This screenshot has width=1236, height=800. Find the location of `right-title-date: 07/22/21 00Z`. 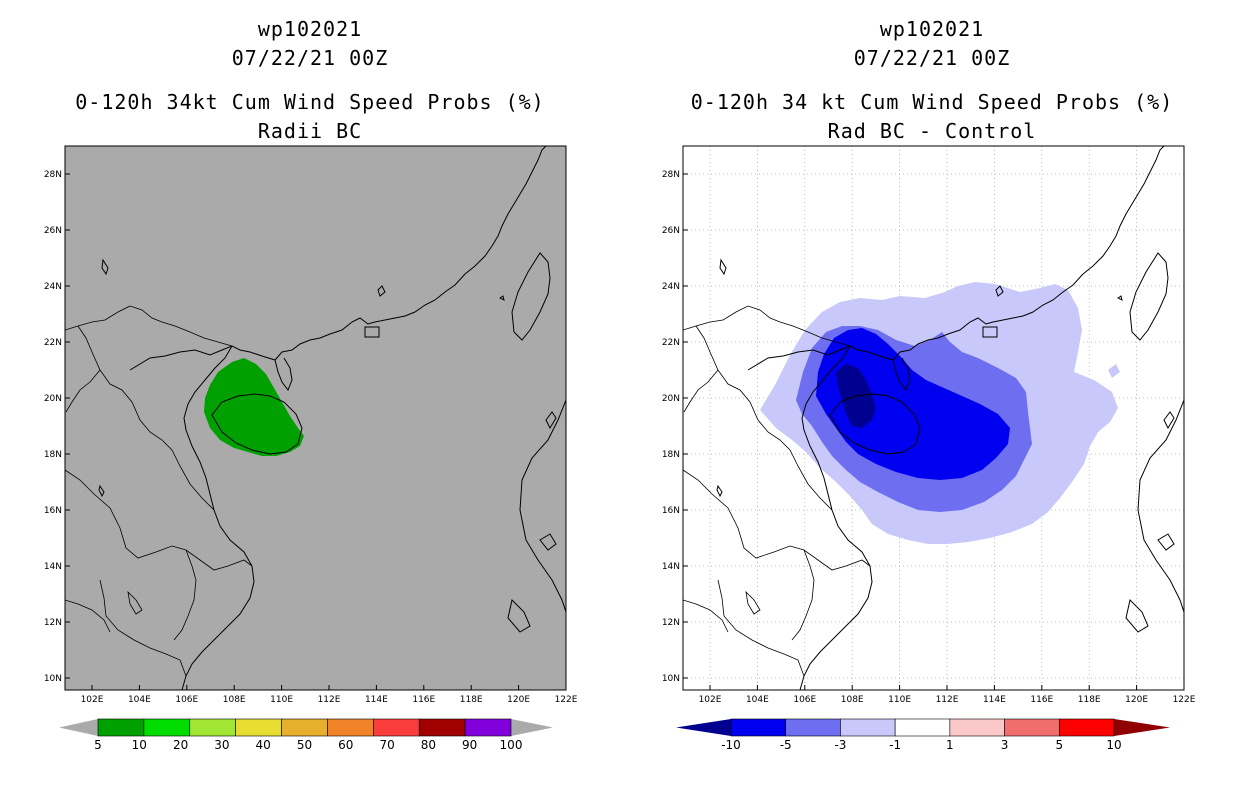

right-title-date: 07/22/21 00Z is located at coordinates (932, 58).